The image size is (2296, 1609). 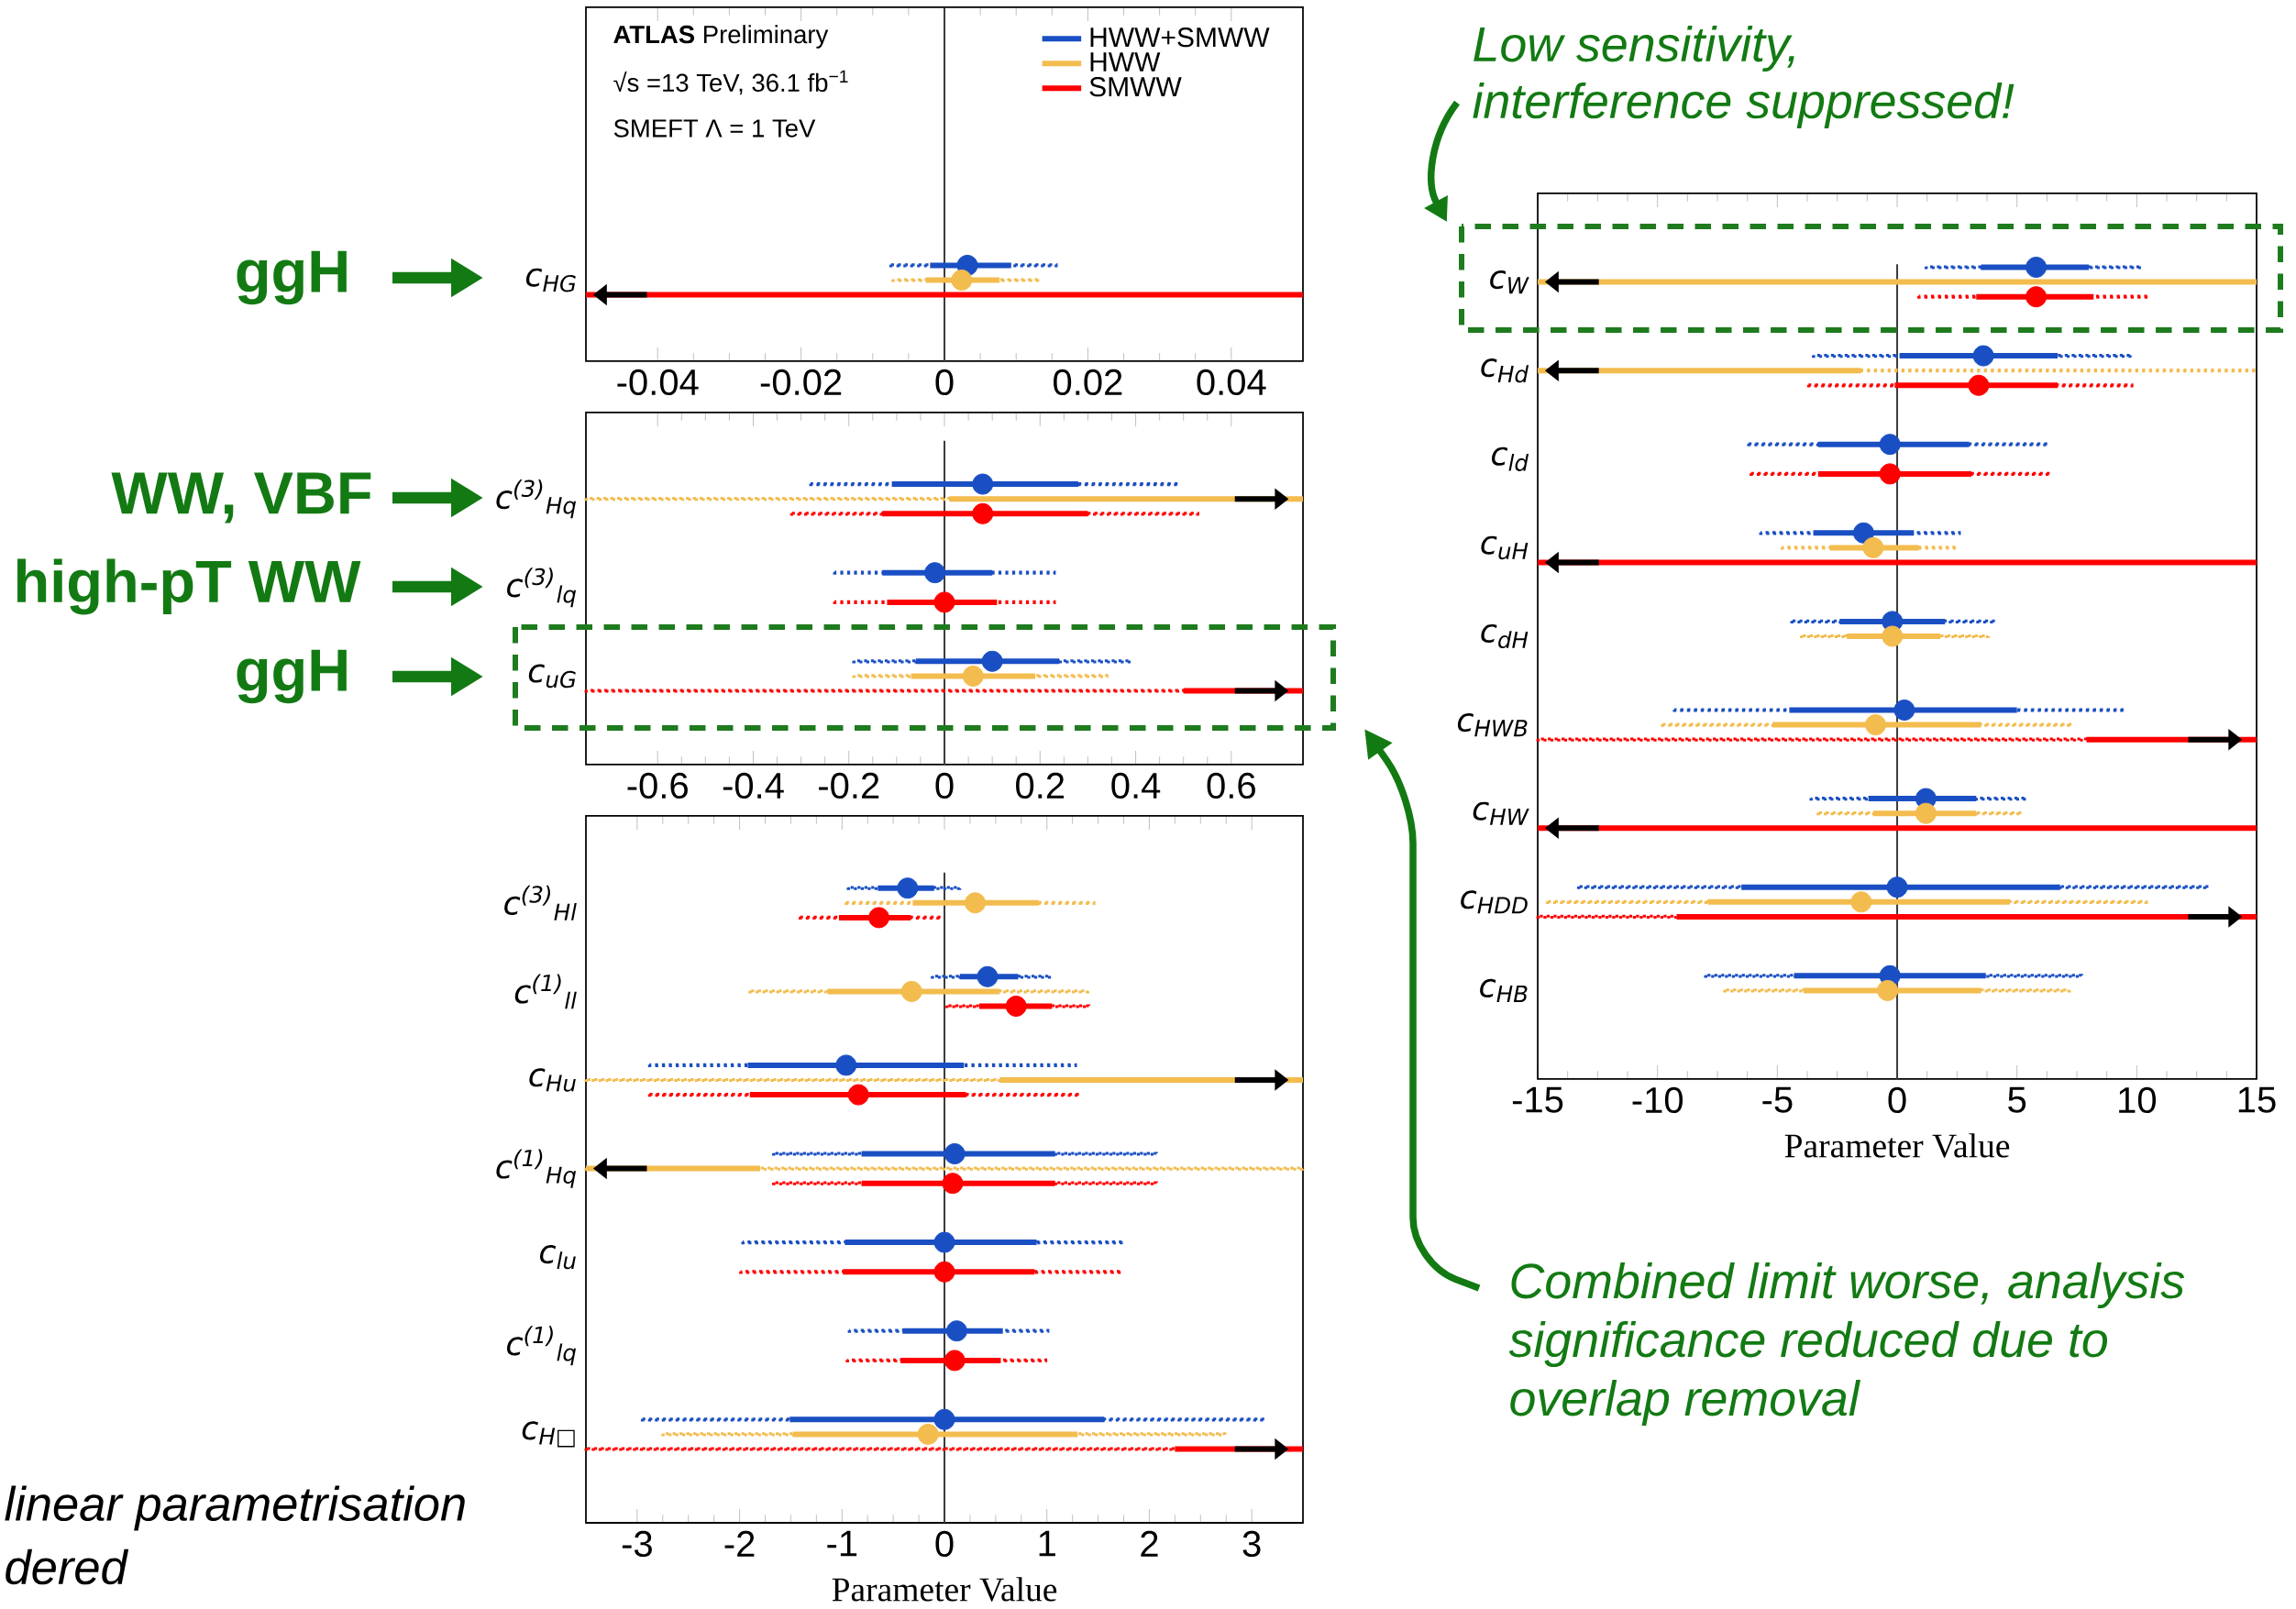 I want to click on text: high-pT WW, so click(x=189, y=586).